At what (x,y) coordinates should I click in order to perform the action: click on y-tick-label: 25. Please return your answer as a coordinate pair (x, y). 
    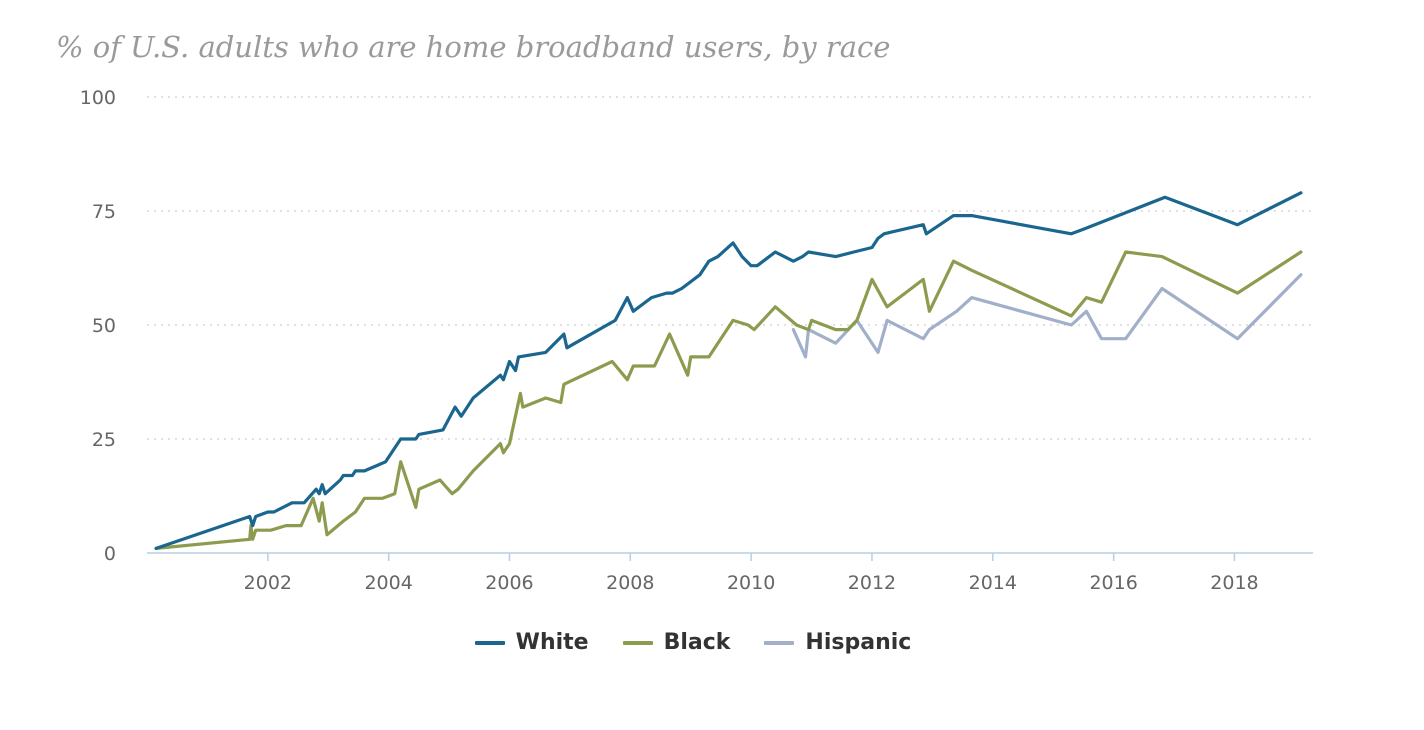
    Looking at the image, I should click on (104, 440).